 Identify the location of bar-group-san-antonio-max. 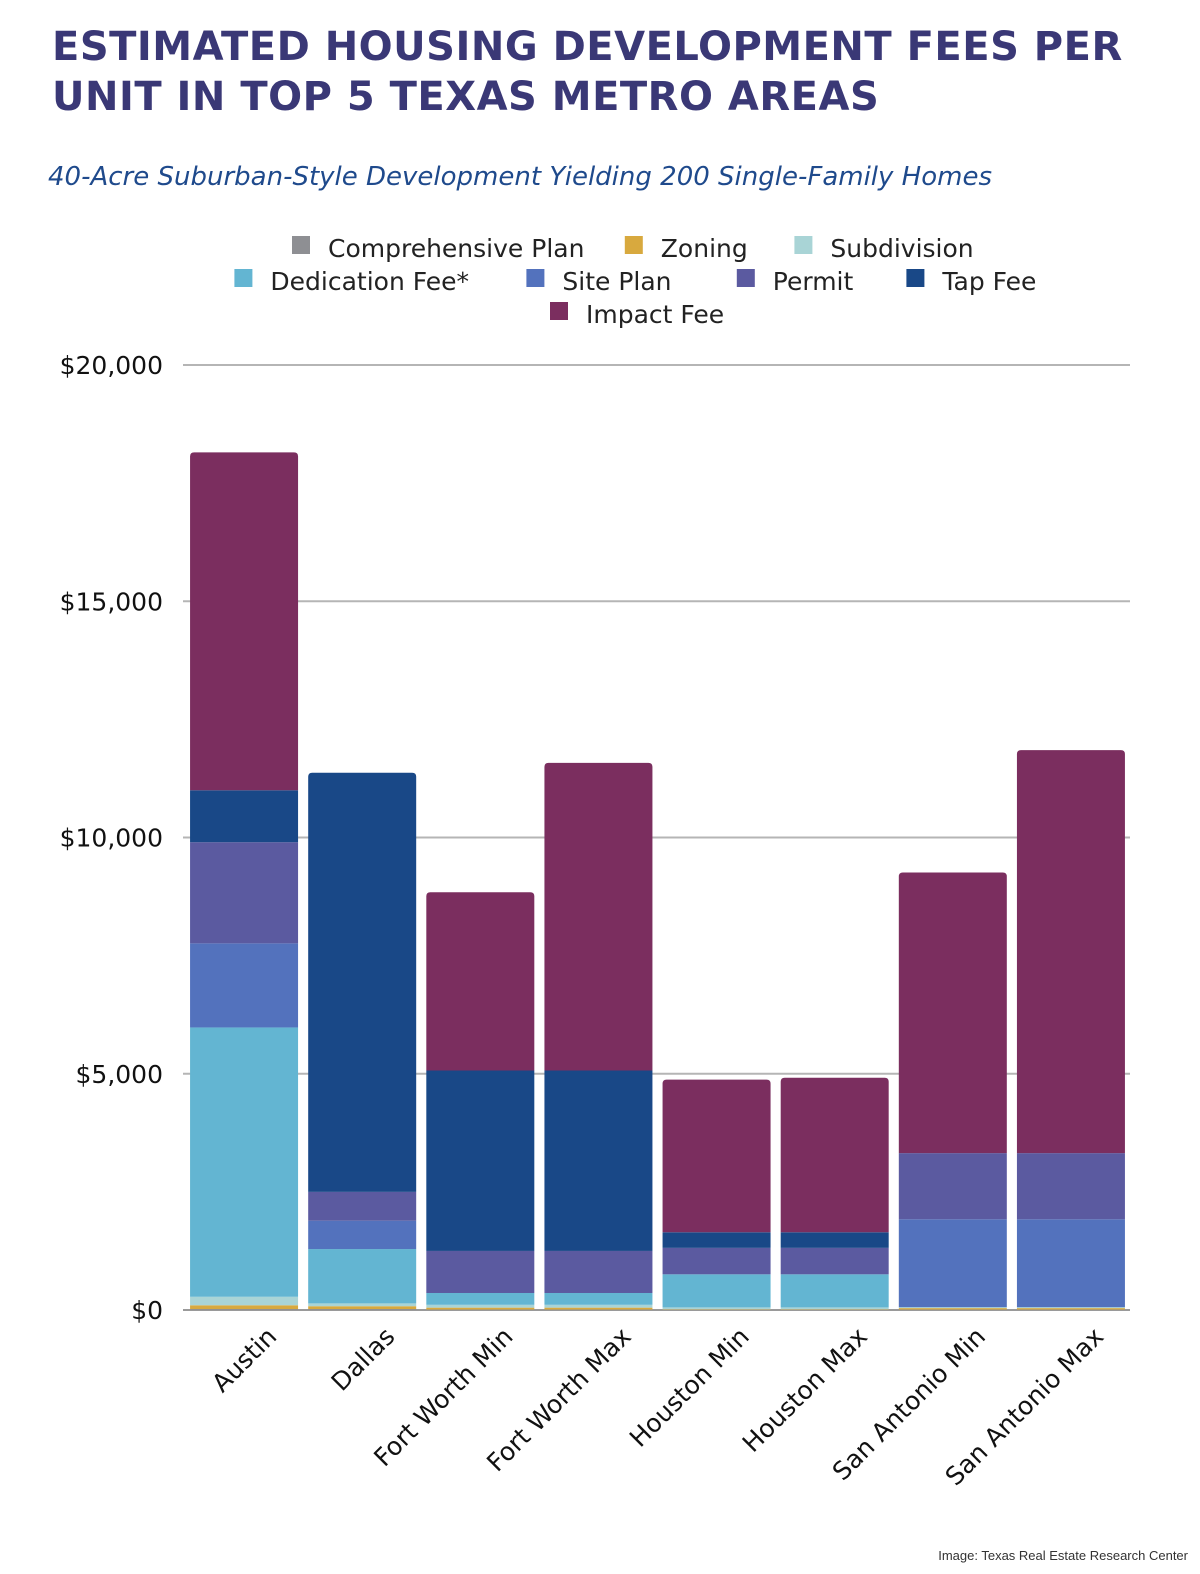
(1070, 1030).